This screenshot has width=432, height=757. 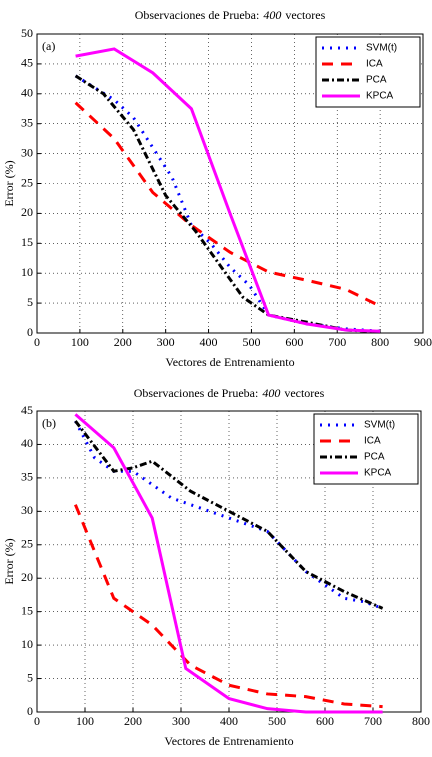 What do you see at coordinates (49, 423) in the screenshot?
I see `panel-label: (b)` at bounding box center [49, 423].